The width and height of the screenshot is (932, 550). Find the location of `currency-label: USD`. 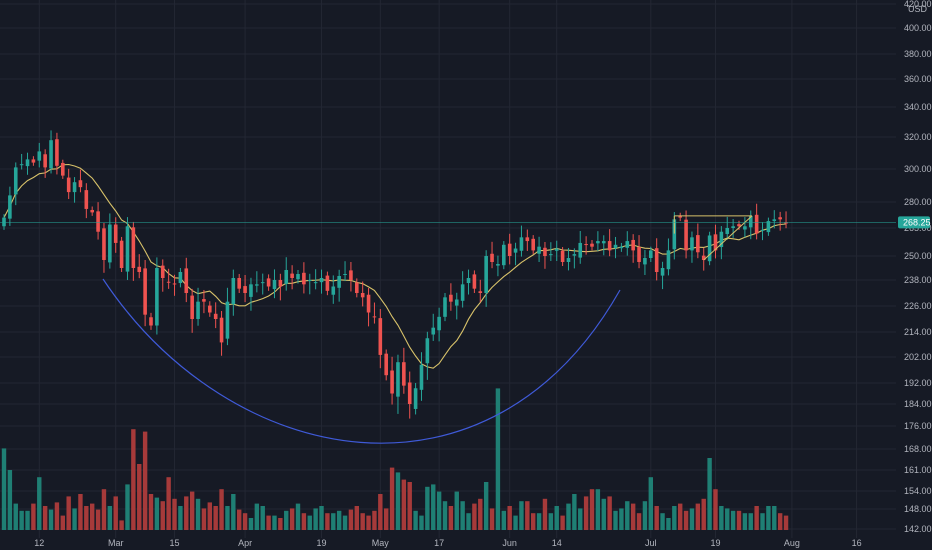

currency-label: USD is located at coordinates (918, 9).